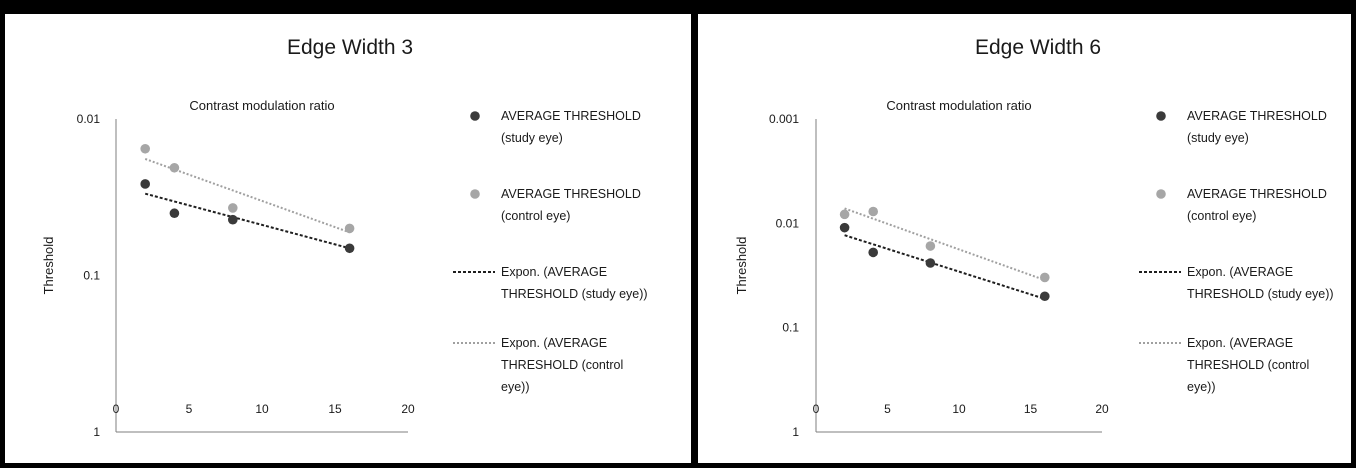 The height and width of the screenshot is (468, 1356). What do you see at coordinates (784, 119) in the screenshot?
I see `y-tick-label: 0.001` at bounding box center [784, 119].